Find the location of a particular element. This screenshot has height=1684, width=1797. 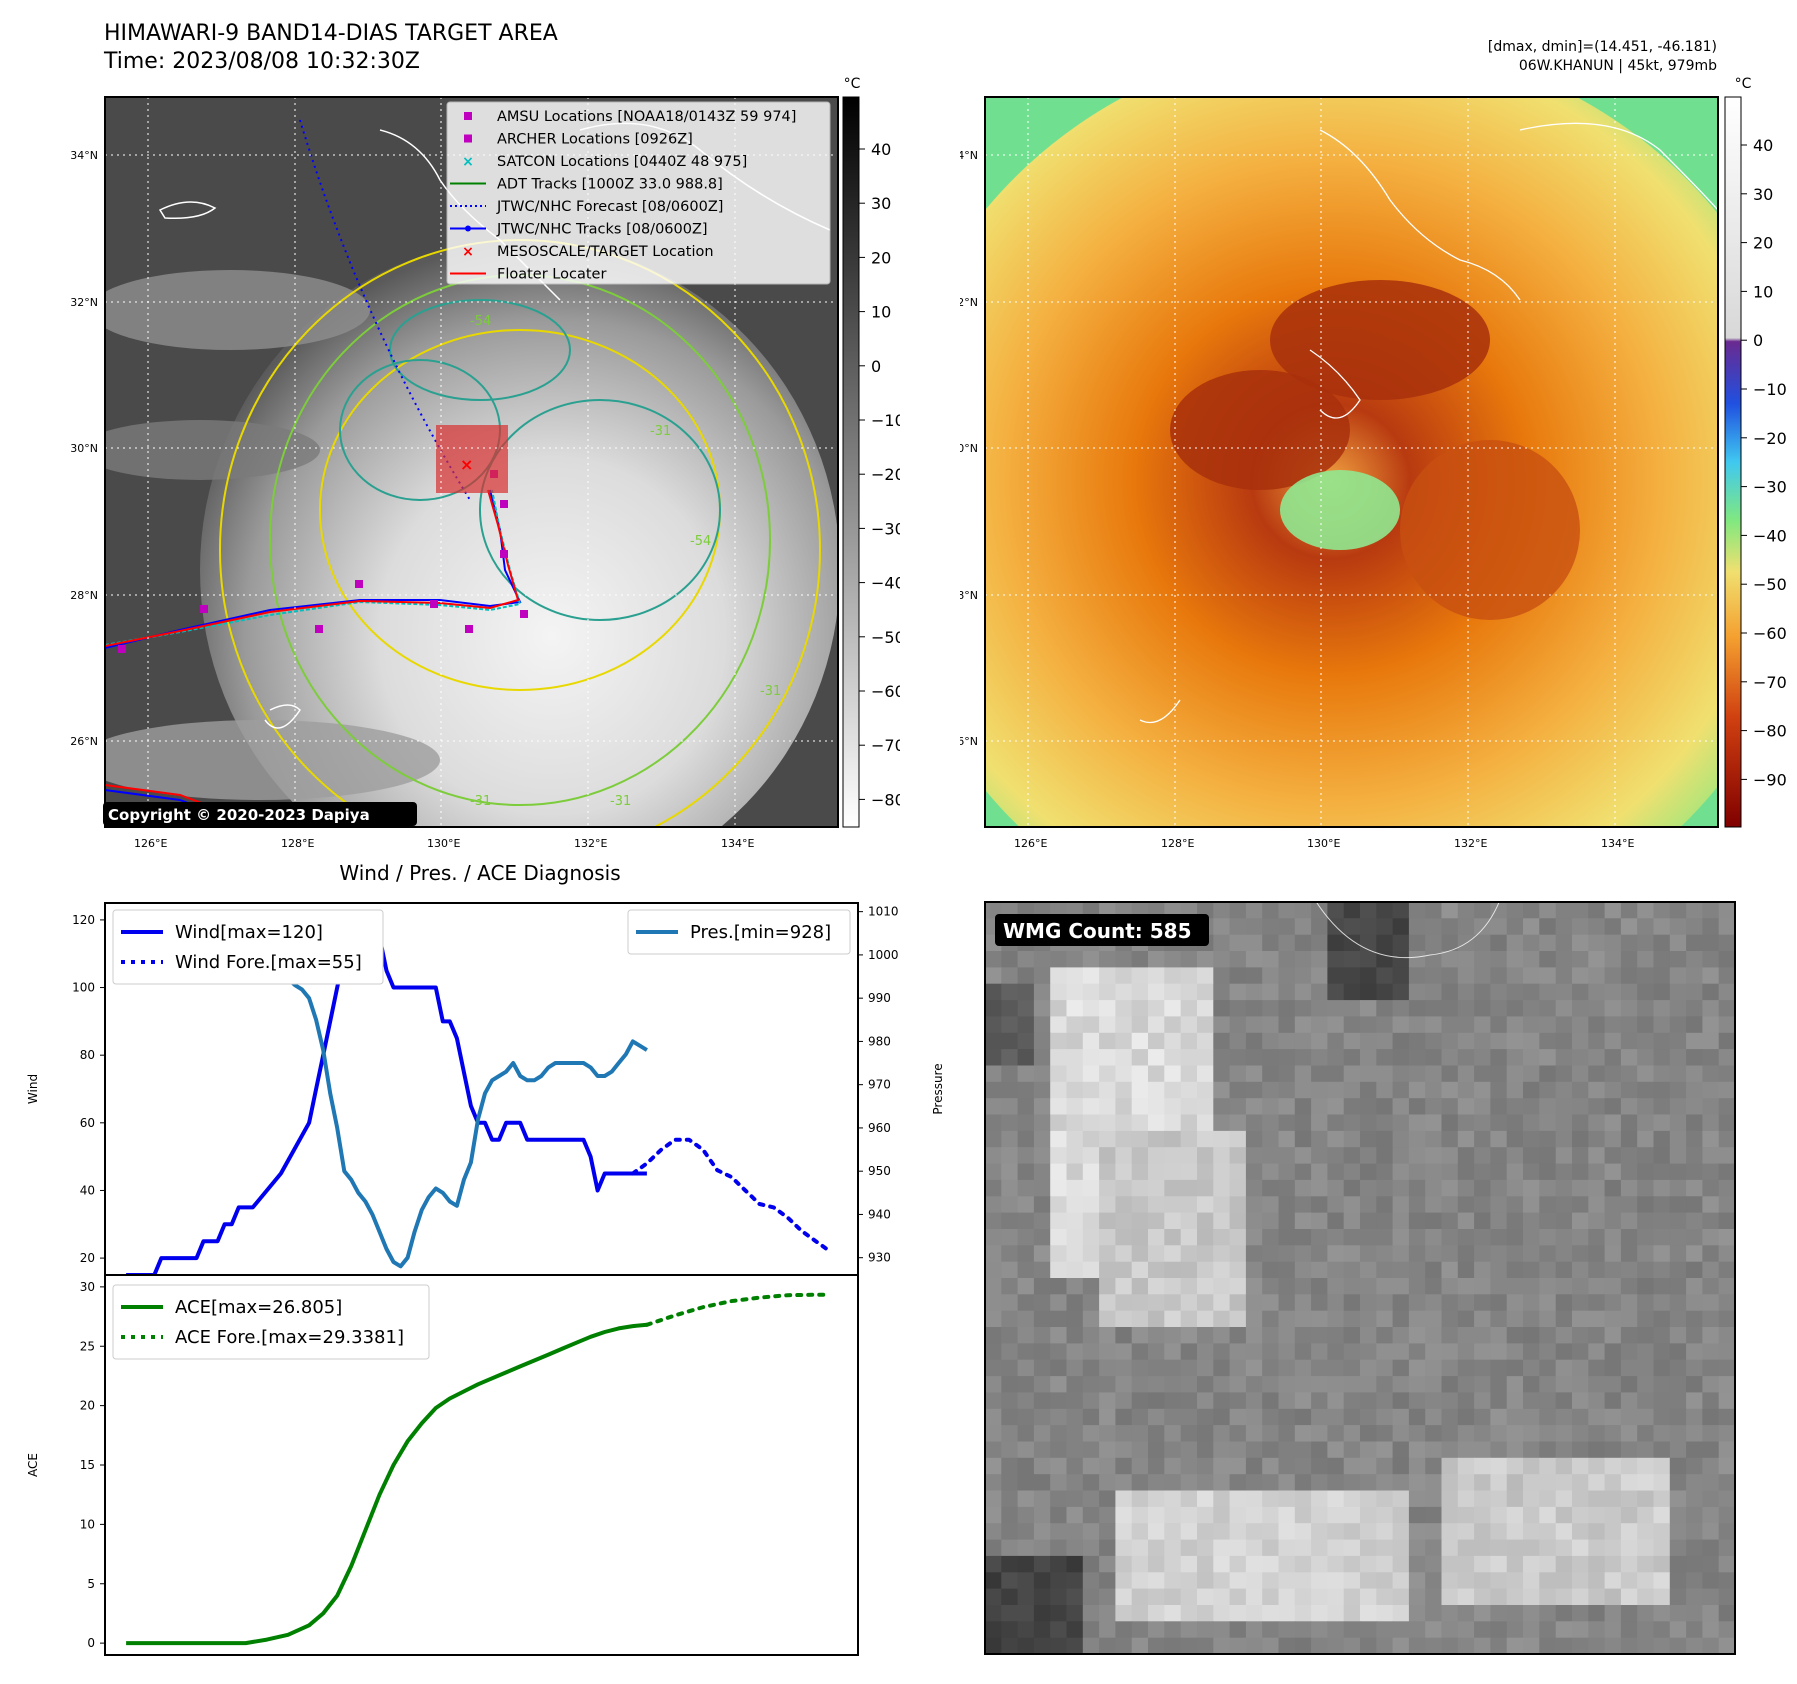

colorbar-tick-label: 30 is located at coordinates (1763, 194).